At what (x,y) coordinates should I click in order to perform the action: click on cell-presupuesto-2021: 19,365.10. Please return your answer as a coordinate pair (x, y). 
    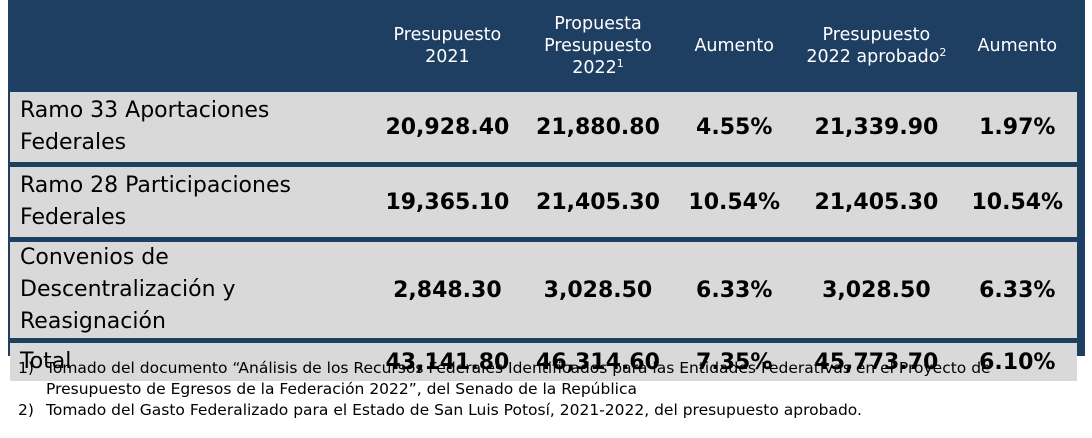
    Looking at the image, I should click on (447, 202).